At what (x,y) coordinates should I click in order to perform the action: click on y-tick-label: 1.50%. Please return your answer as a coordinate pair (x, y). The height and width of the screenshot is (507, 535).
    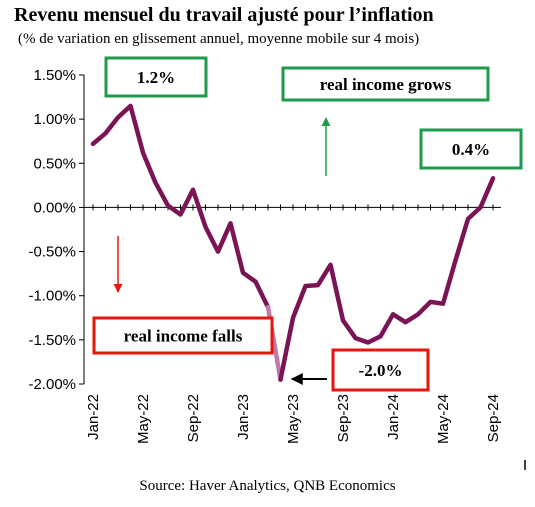
    Looking at the image, I should click on (54, 75).